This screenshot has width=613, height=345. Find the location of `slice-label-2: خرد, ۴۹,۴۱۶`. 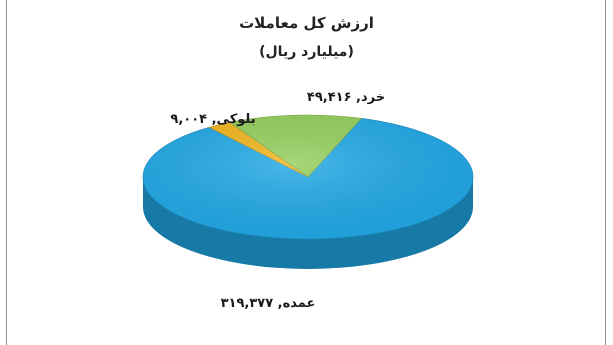

slice-label-2: خرد, ۴۹,۴۱۶ is located at coordinates (346, 97).